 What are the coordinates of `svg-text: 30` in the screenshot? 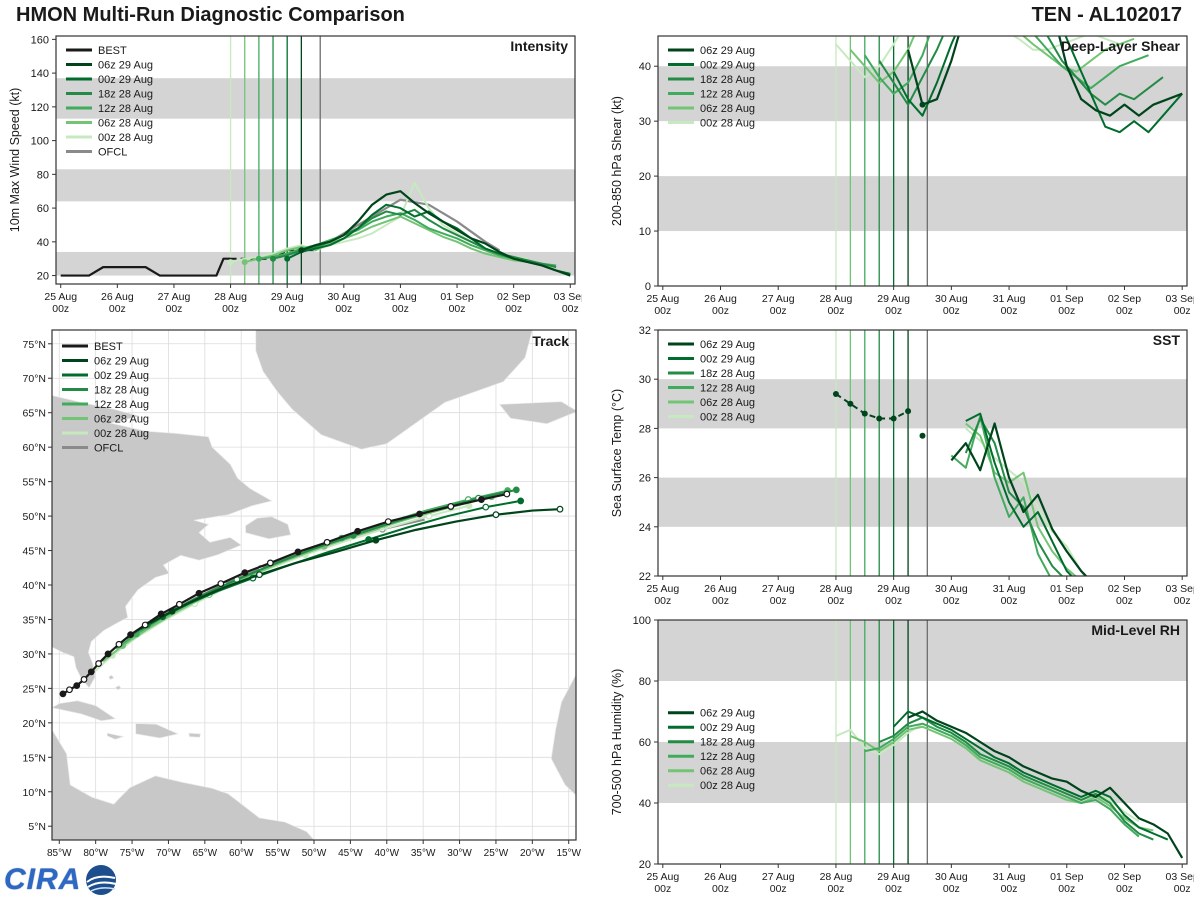 It's located at (645, 122).